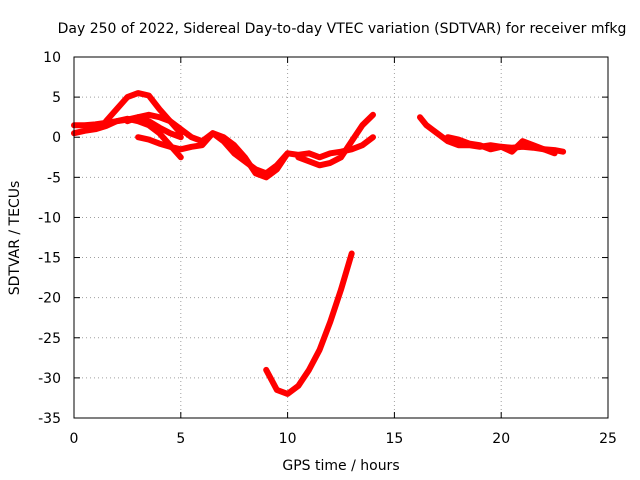  What do you see at coordinates (309, 323) in the screenshot?
I see `series-line-sat-g` at bounding box center [309, 323].